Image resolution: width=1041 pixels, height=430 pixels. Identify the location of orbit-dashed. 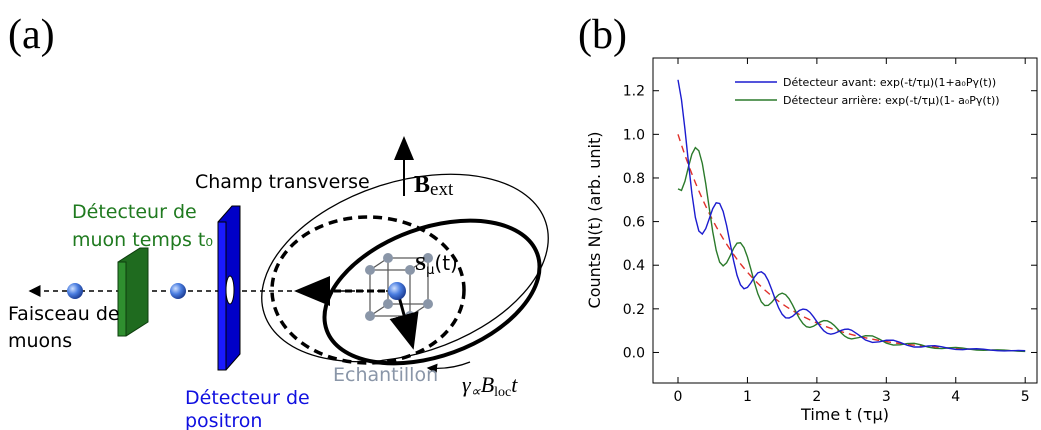
(368, 290).